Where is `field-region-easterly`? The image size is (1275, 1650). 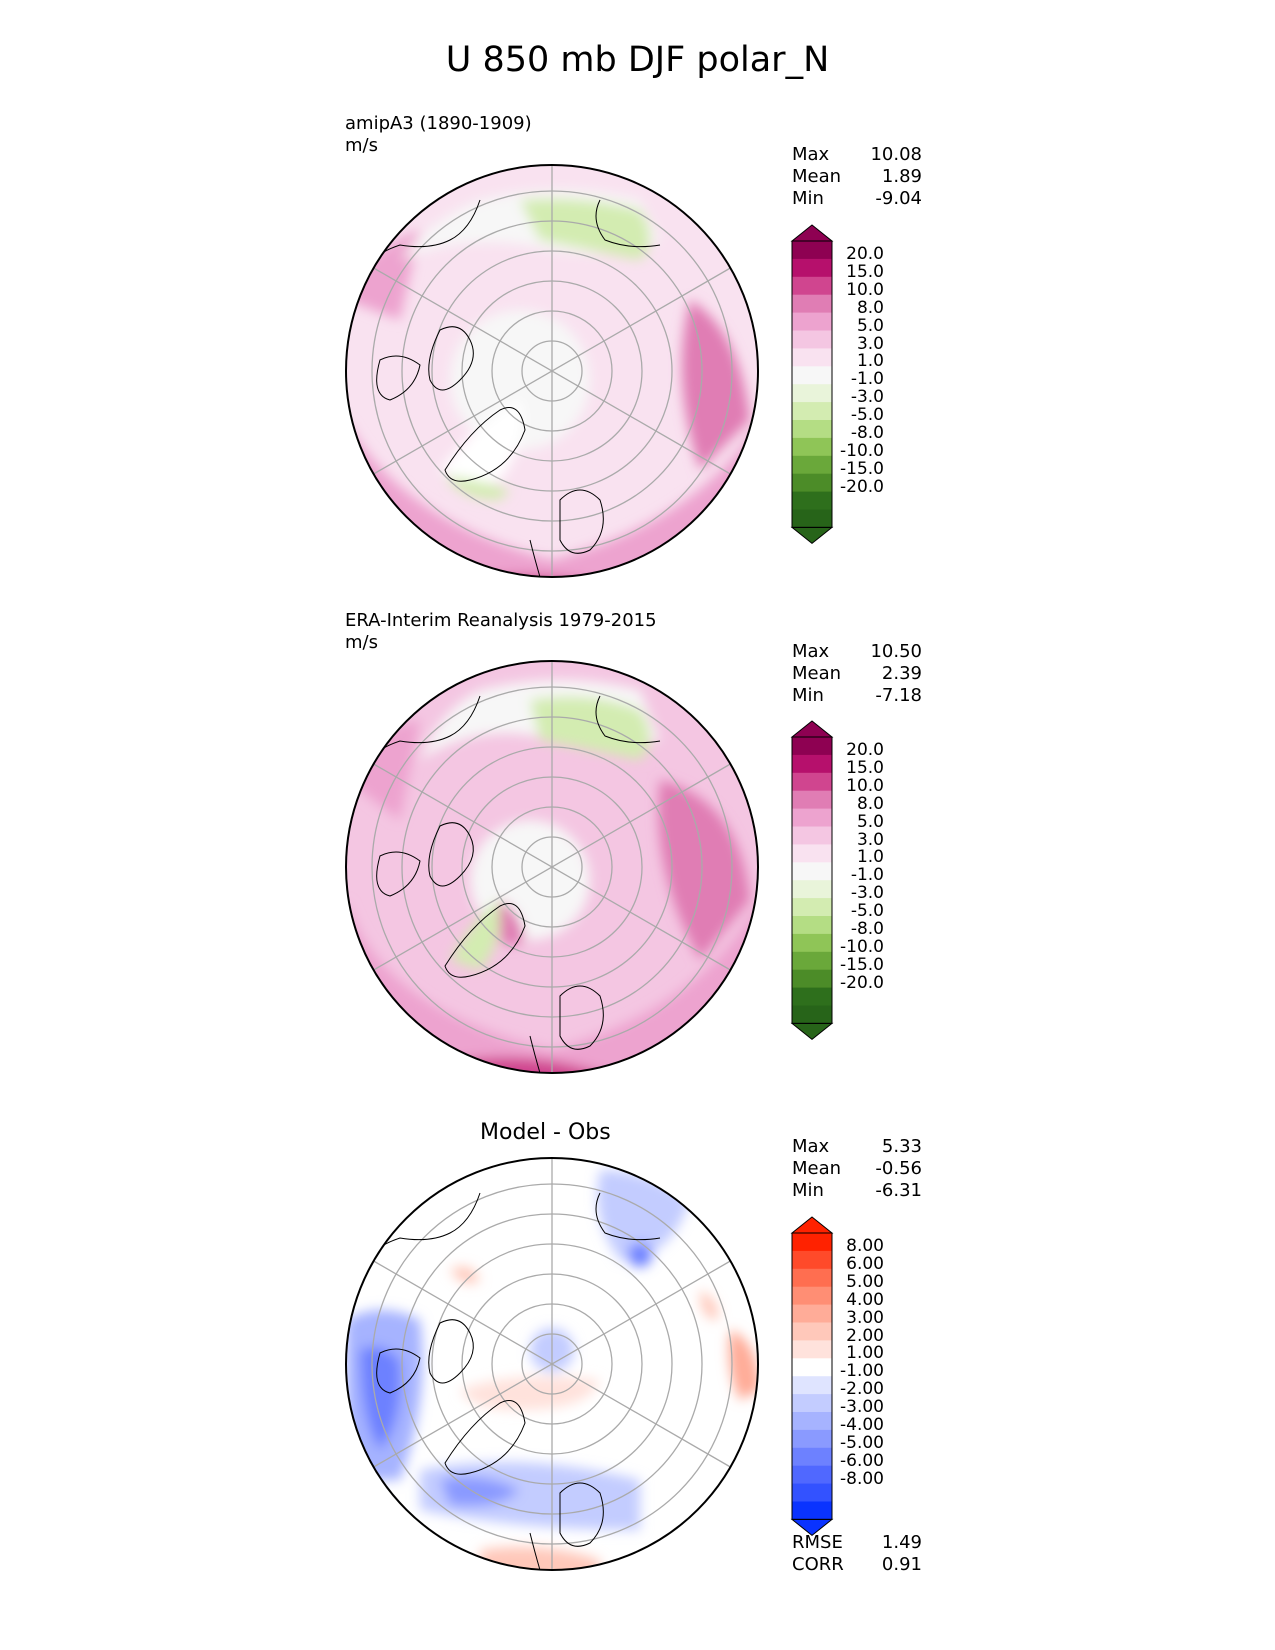 field-region-easterly is located at coordinates (590, 728).